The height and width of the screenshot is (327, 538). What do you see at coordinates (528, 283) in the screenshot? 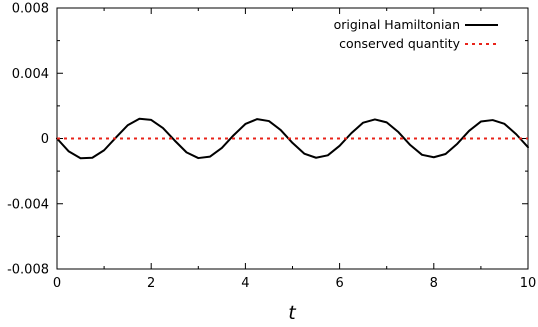
I see `x-tick-label: 10` at bounding box center [528, 283].